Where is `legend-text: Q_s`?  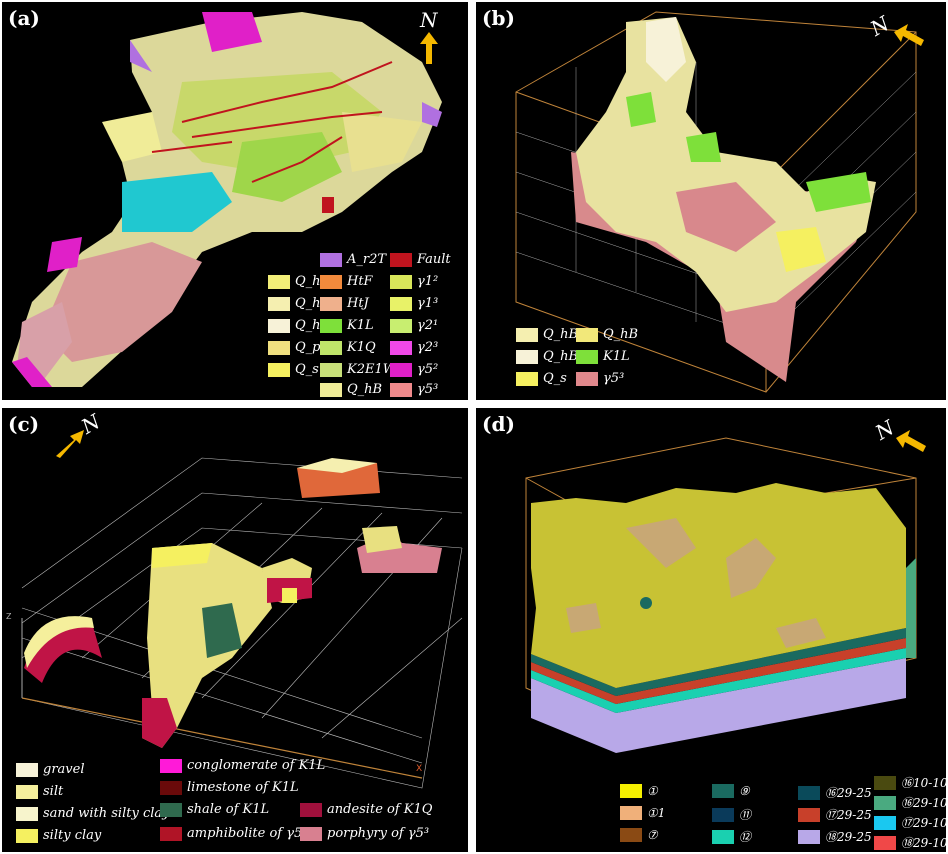 legend-text: Q_s is located at coordinates (555, 378).